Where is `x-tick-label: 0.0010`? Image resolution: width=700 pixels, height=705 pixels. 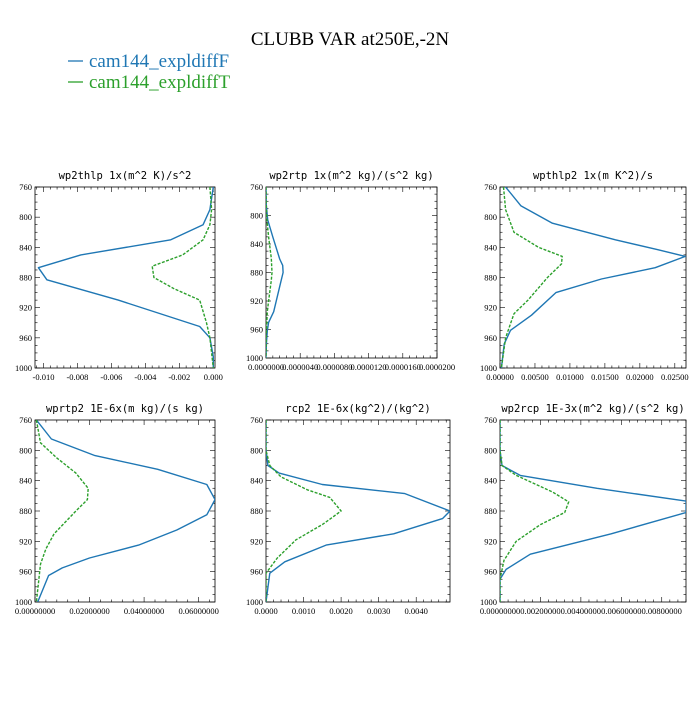 x-tick-label: 0.0010 is located at coordinates (303, 611).